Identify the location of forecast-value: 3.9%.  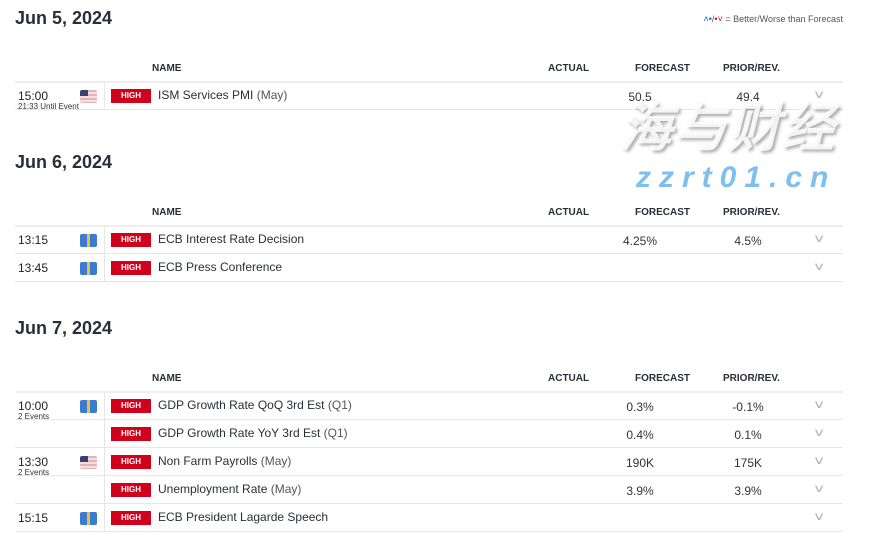
(640, 491).